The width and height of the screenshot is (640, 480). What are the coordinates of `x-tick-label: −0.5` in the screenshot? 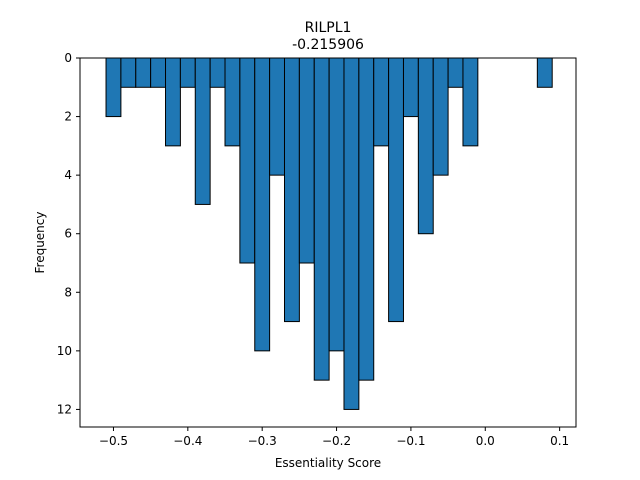 It's located at (113, 441).